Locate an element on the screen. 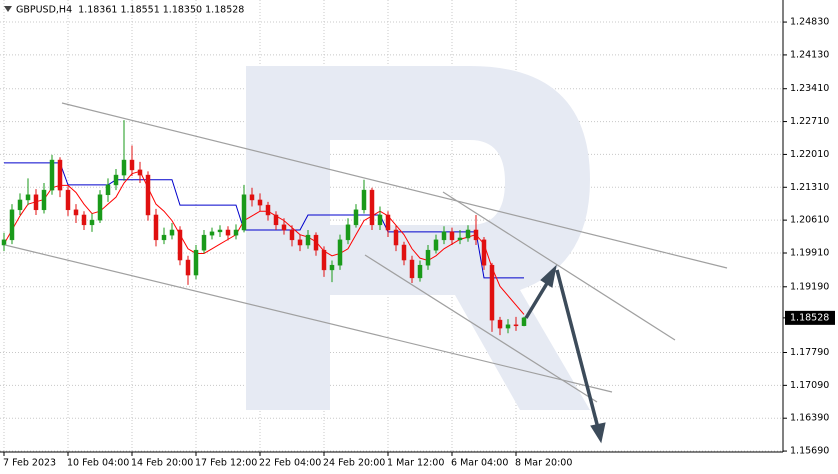 The width and height of the screenshot is (838, 474). y-tick-label: 1.19910 is located at coordinates (809, 252).